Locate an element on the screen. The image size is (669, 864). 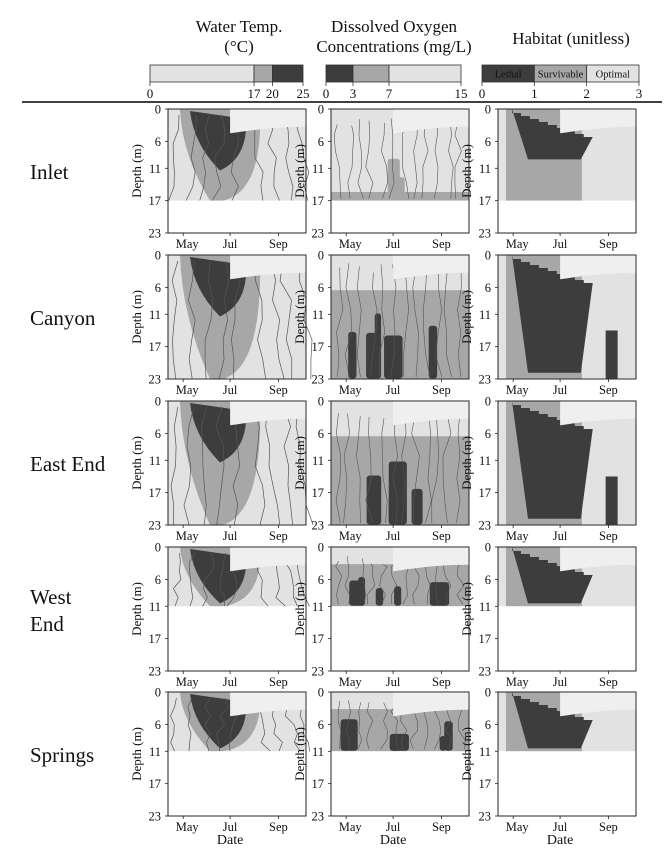
site-label: West is located at coordinates (51, 597).